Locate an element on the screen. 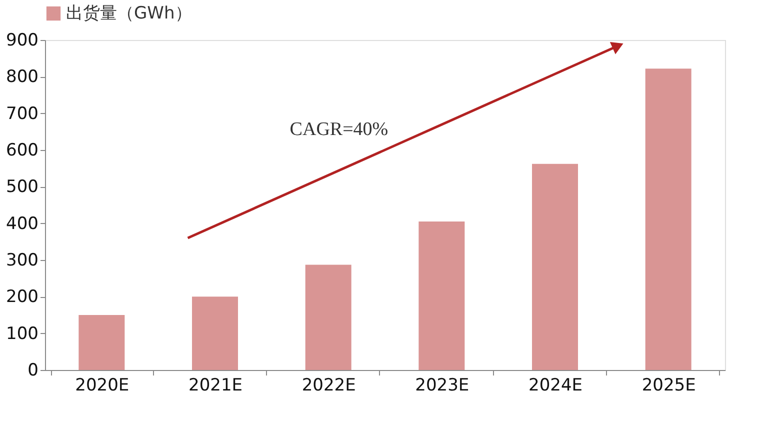  y-tick-label: 600 is located at coordinates (22, 150).